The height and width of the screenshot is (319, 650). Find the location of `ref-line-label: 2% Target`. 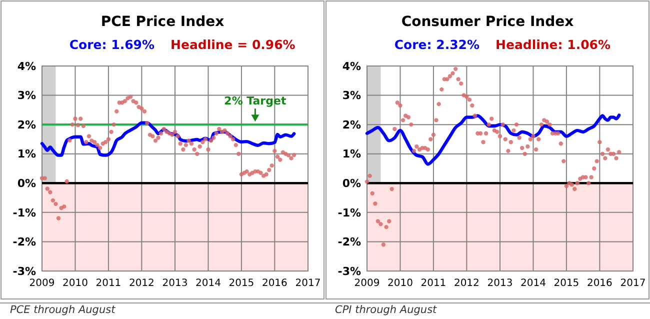

ref-line-label: 2% Target is located at coordinates (255, 101).